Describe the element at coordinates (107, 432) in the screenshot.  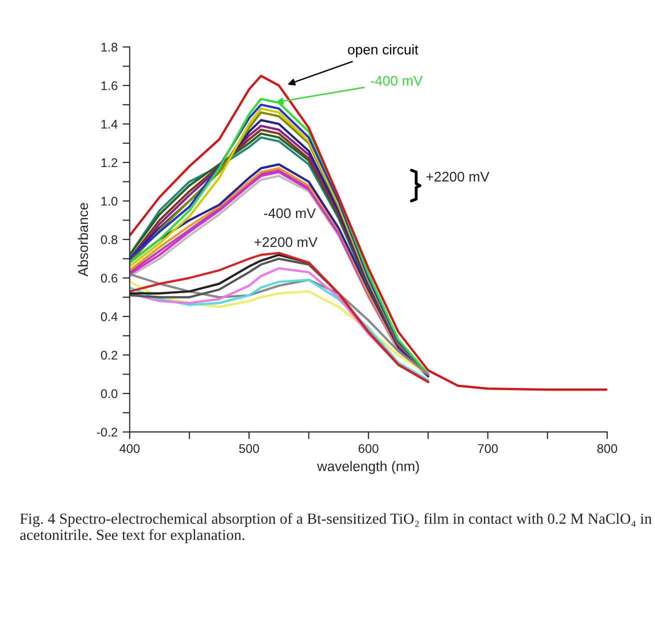
I see `y-tick-label: -0.2` at that location.